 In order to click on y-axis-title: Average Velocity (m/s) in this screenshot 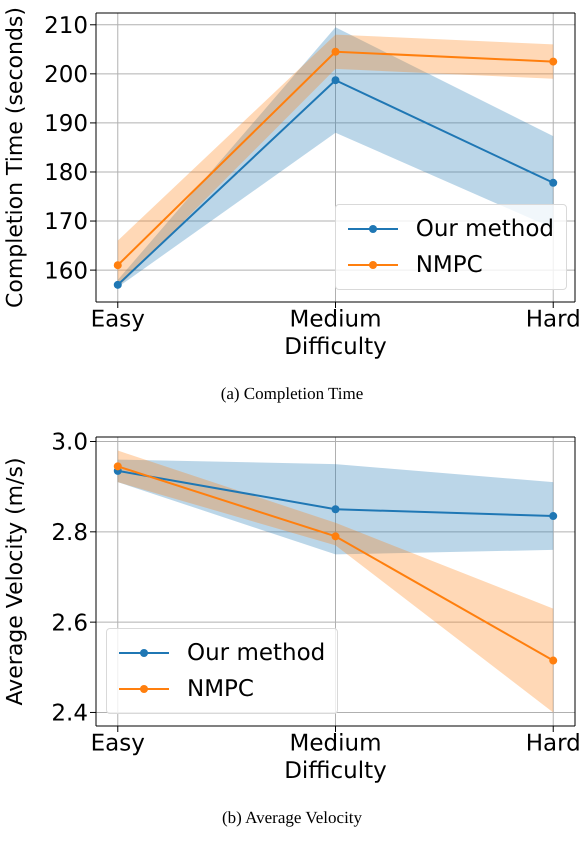, I will do `click(15, 581)`.